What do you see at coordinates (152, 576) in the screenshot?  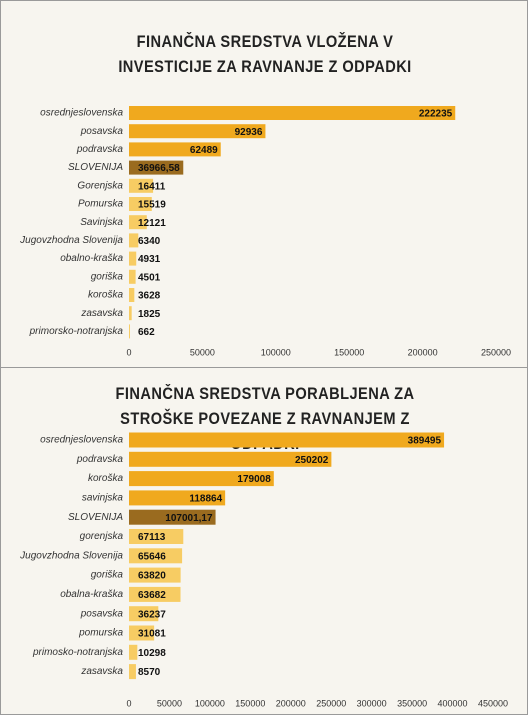 I see `value-label: 63820` at bounding box center [152, 576].